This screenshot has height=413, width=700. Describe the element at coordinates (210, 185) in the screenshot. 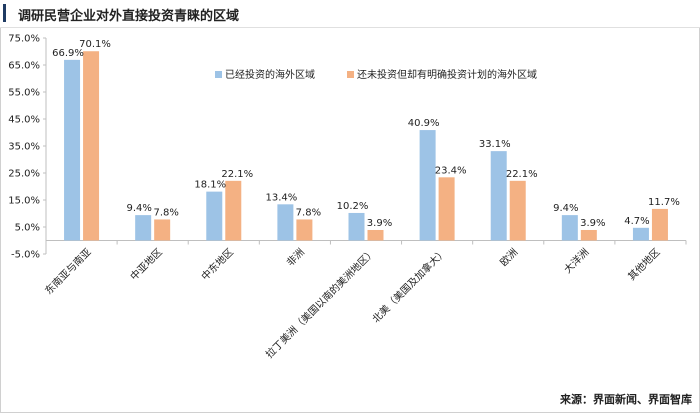

I see `data-label: 18.1%` at that location.